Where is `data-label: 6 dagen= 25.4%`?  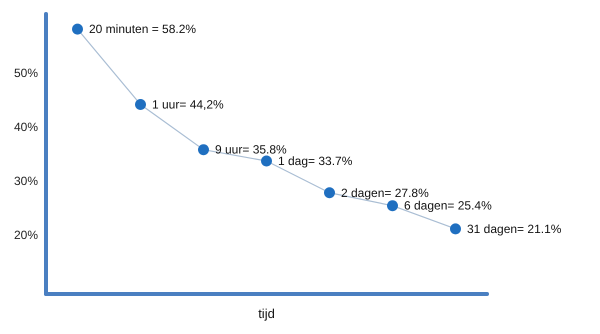
data-label: 6 dagen= 25.4% is located at coordinates (448, 205).